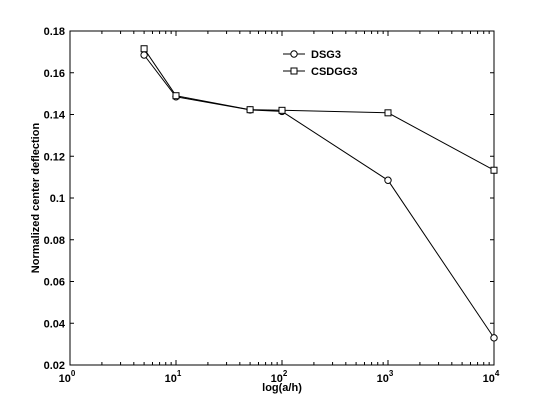 The height and width of the screenshot is (409, 546). Describe the element at coordinates (36, 198) in the screenshot. I see `y-axis-label: Normalized center deflection` at that location.